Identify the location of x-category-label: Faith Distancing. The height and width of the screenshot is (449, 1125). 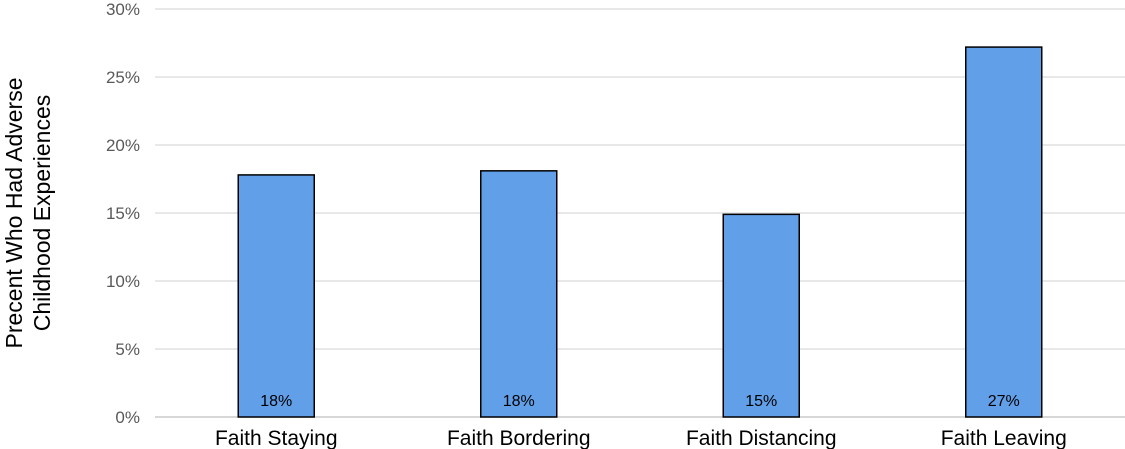
(761, 438).